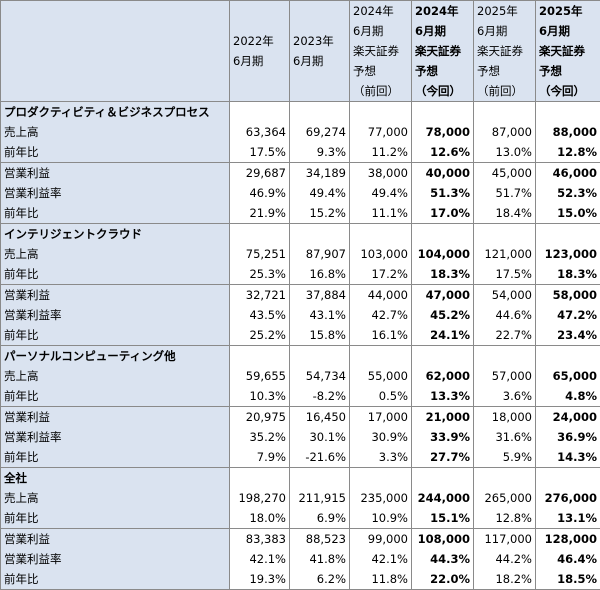 The image size is (600, 590). I want to click on column-header-line: 2023年, so click(319, 41).